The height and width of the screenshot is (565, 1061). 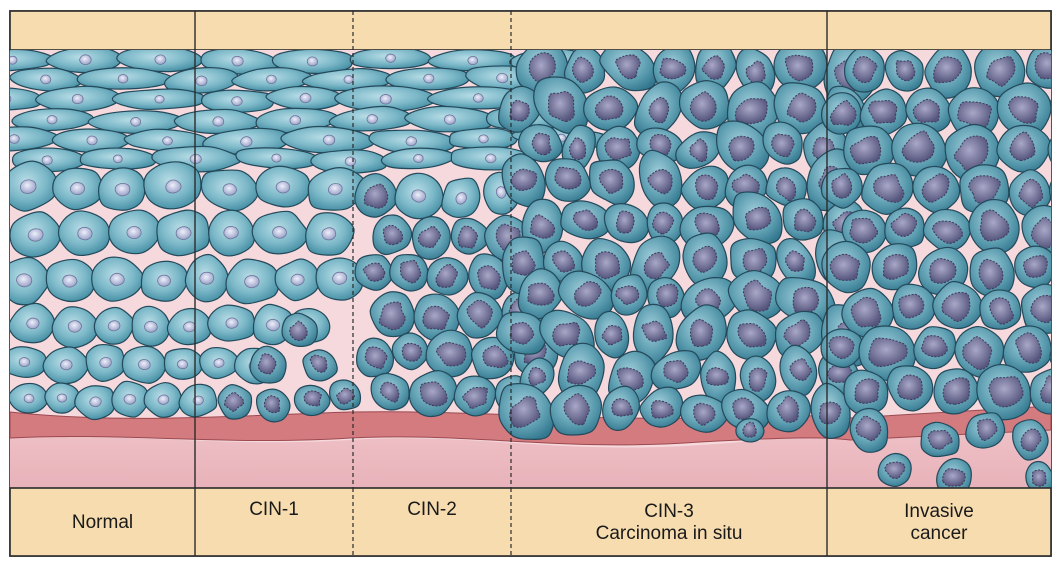 What do you see at coordinates (530, 30) in the screenshot?
I see `header-band` at bounding box center [530, 30].